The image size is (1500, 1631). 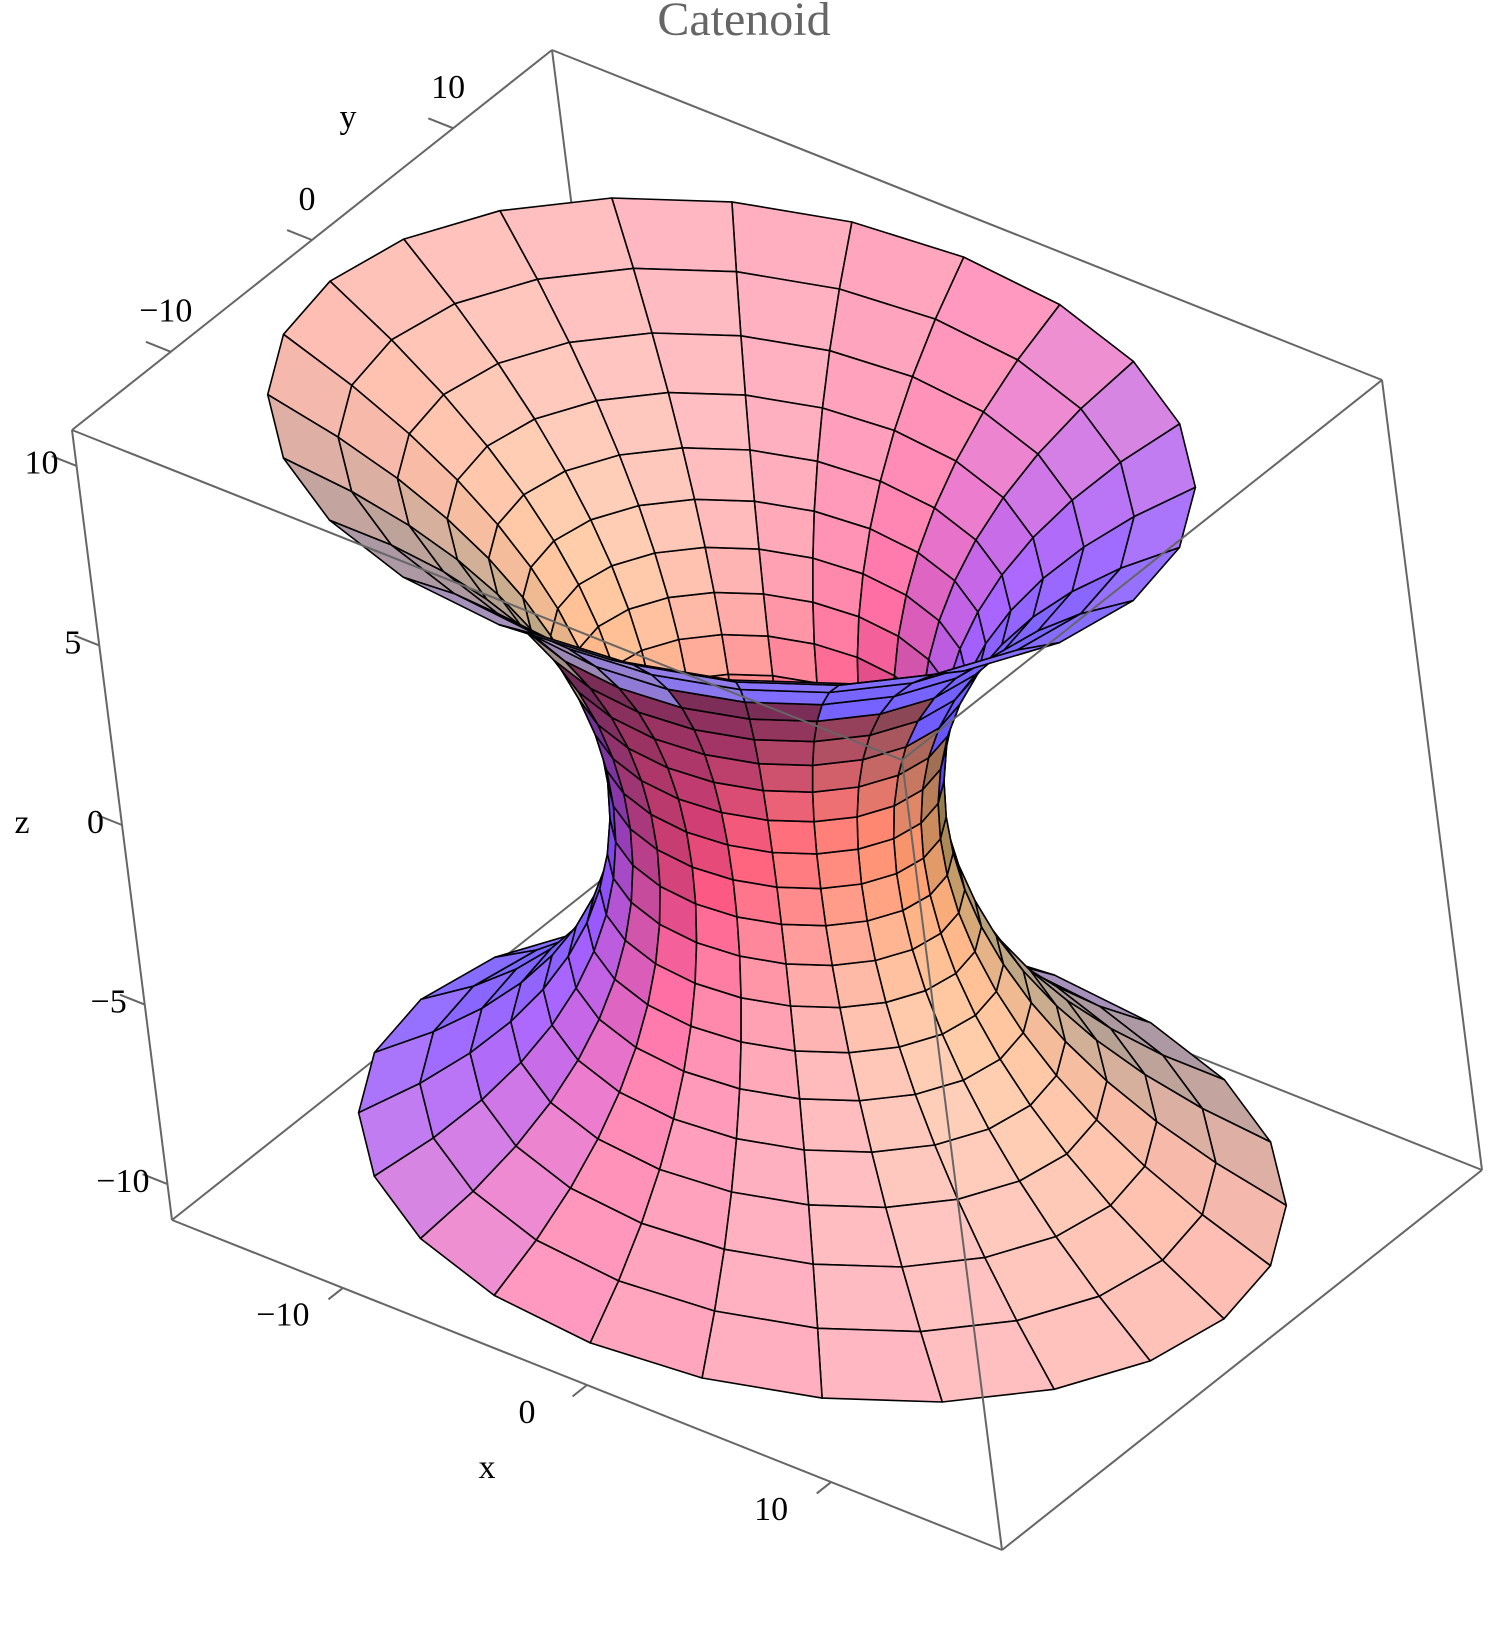 I want to click on chart-title: Catenoid, so click(x=743, y=23).